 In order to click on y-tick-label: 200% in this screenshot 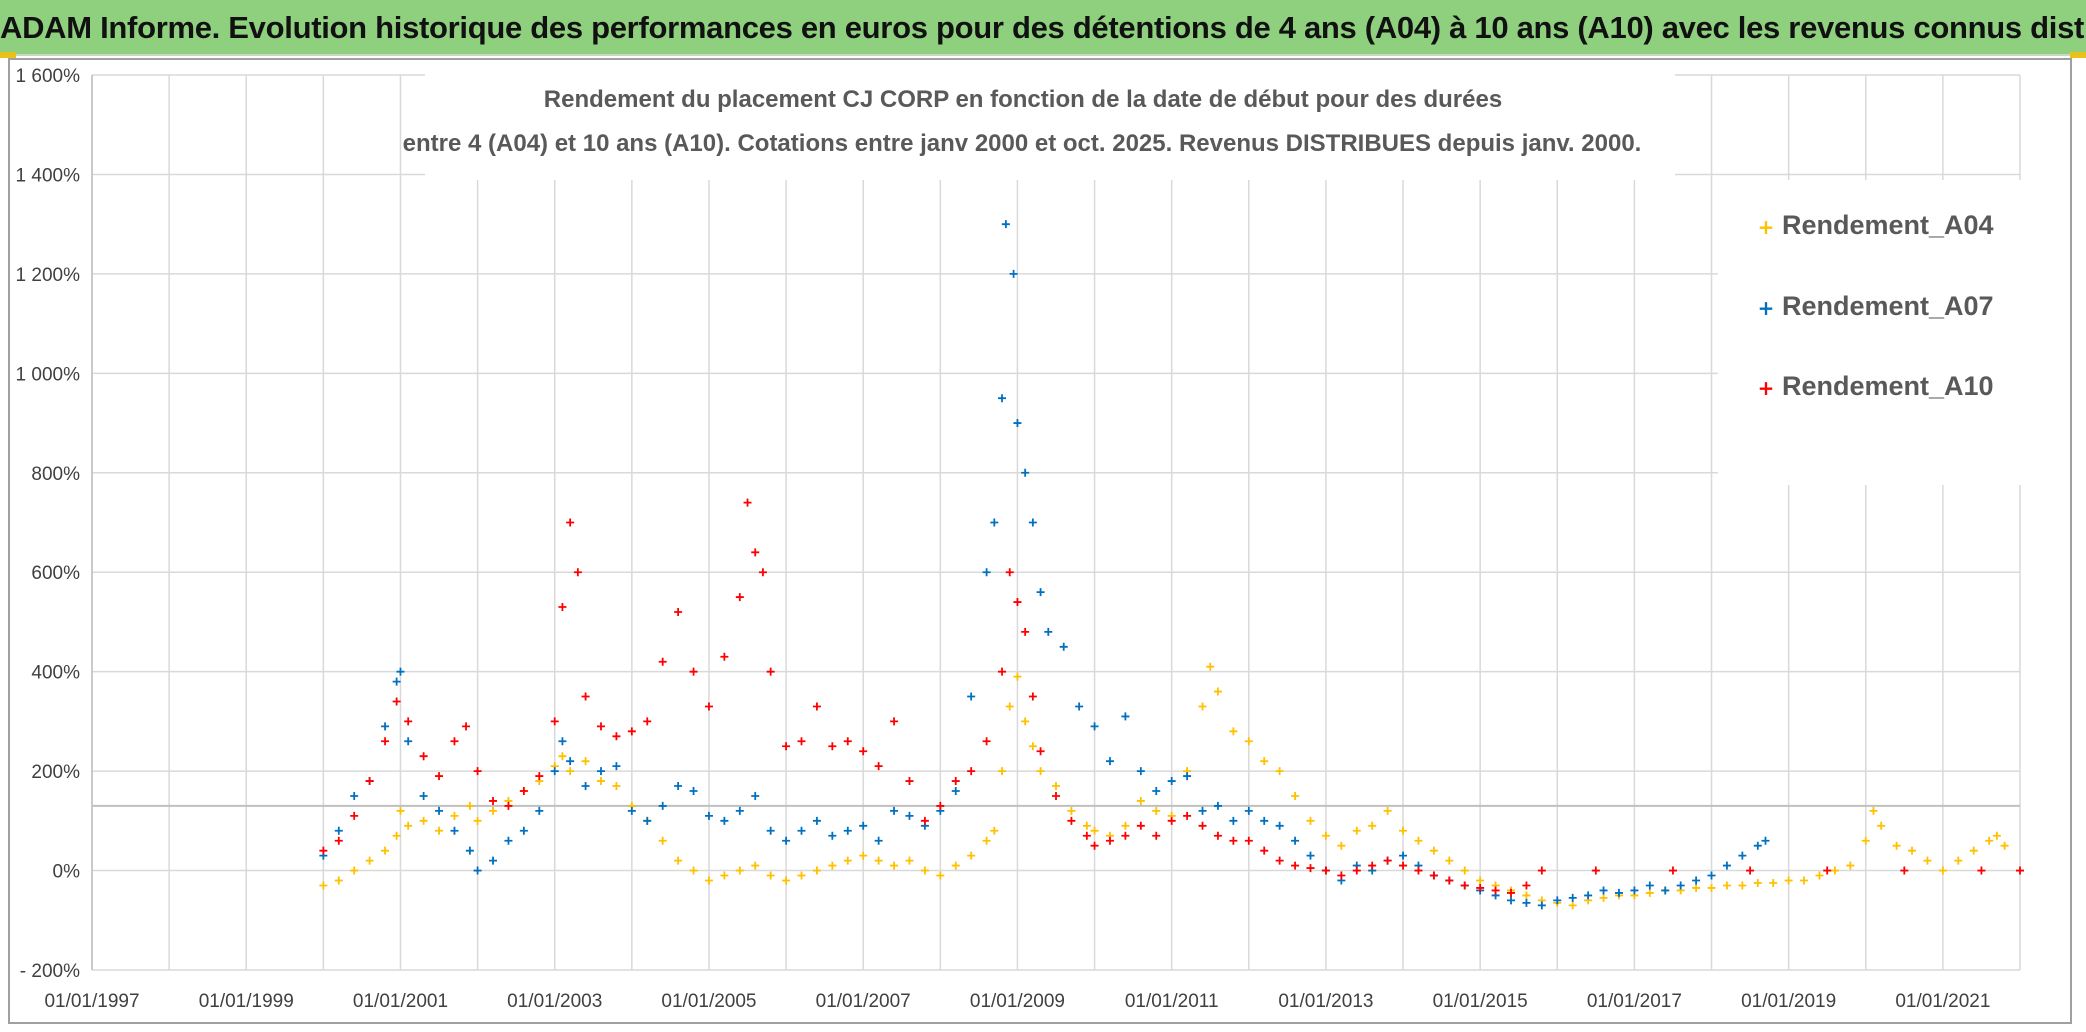, I will do `click(55, 772)`.